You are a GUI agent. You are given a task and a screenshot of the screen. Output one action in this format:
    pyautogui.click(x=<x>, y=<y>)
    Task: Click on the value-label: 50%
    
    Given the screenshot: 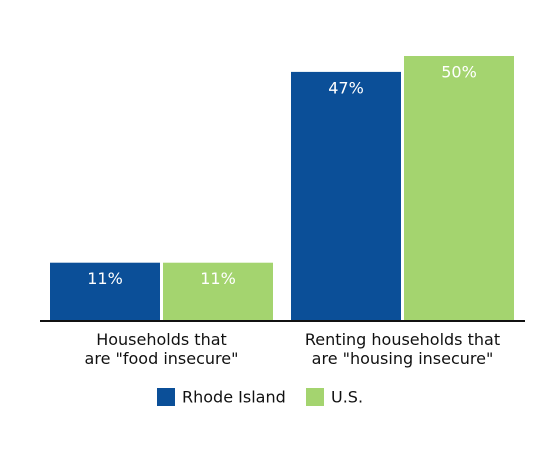 What is the action you would take?
    pyautogui.click(x=459, y=72)
    